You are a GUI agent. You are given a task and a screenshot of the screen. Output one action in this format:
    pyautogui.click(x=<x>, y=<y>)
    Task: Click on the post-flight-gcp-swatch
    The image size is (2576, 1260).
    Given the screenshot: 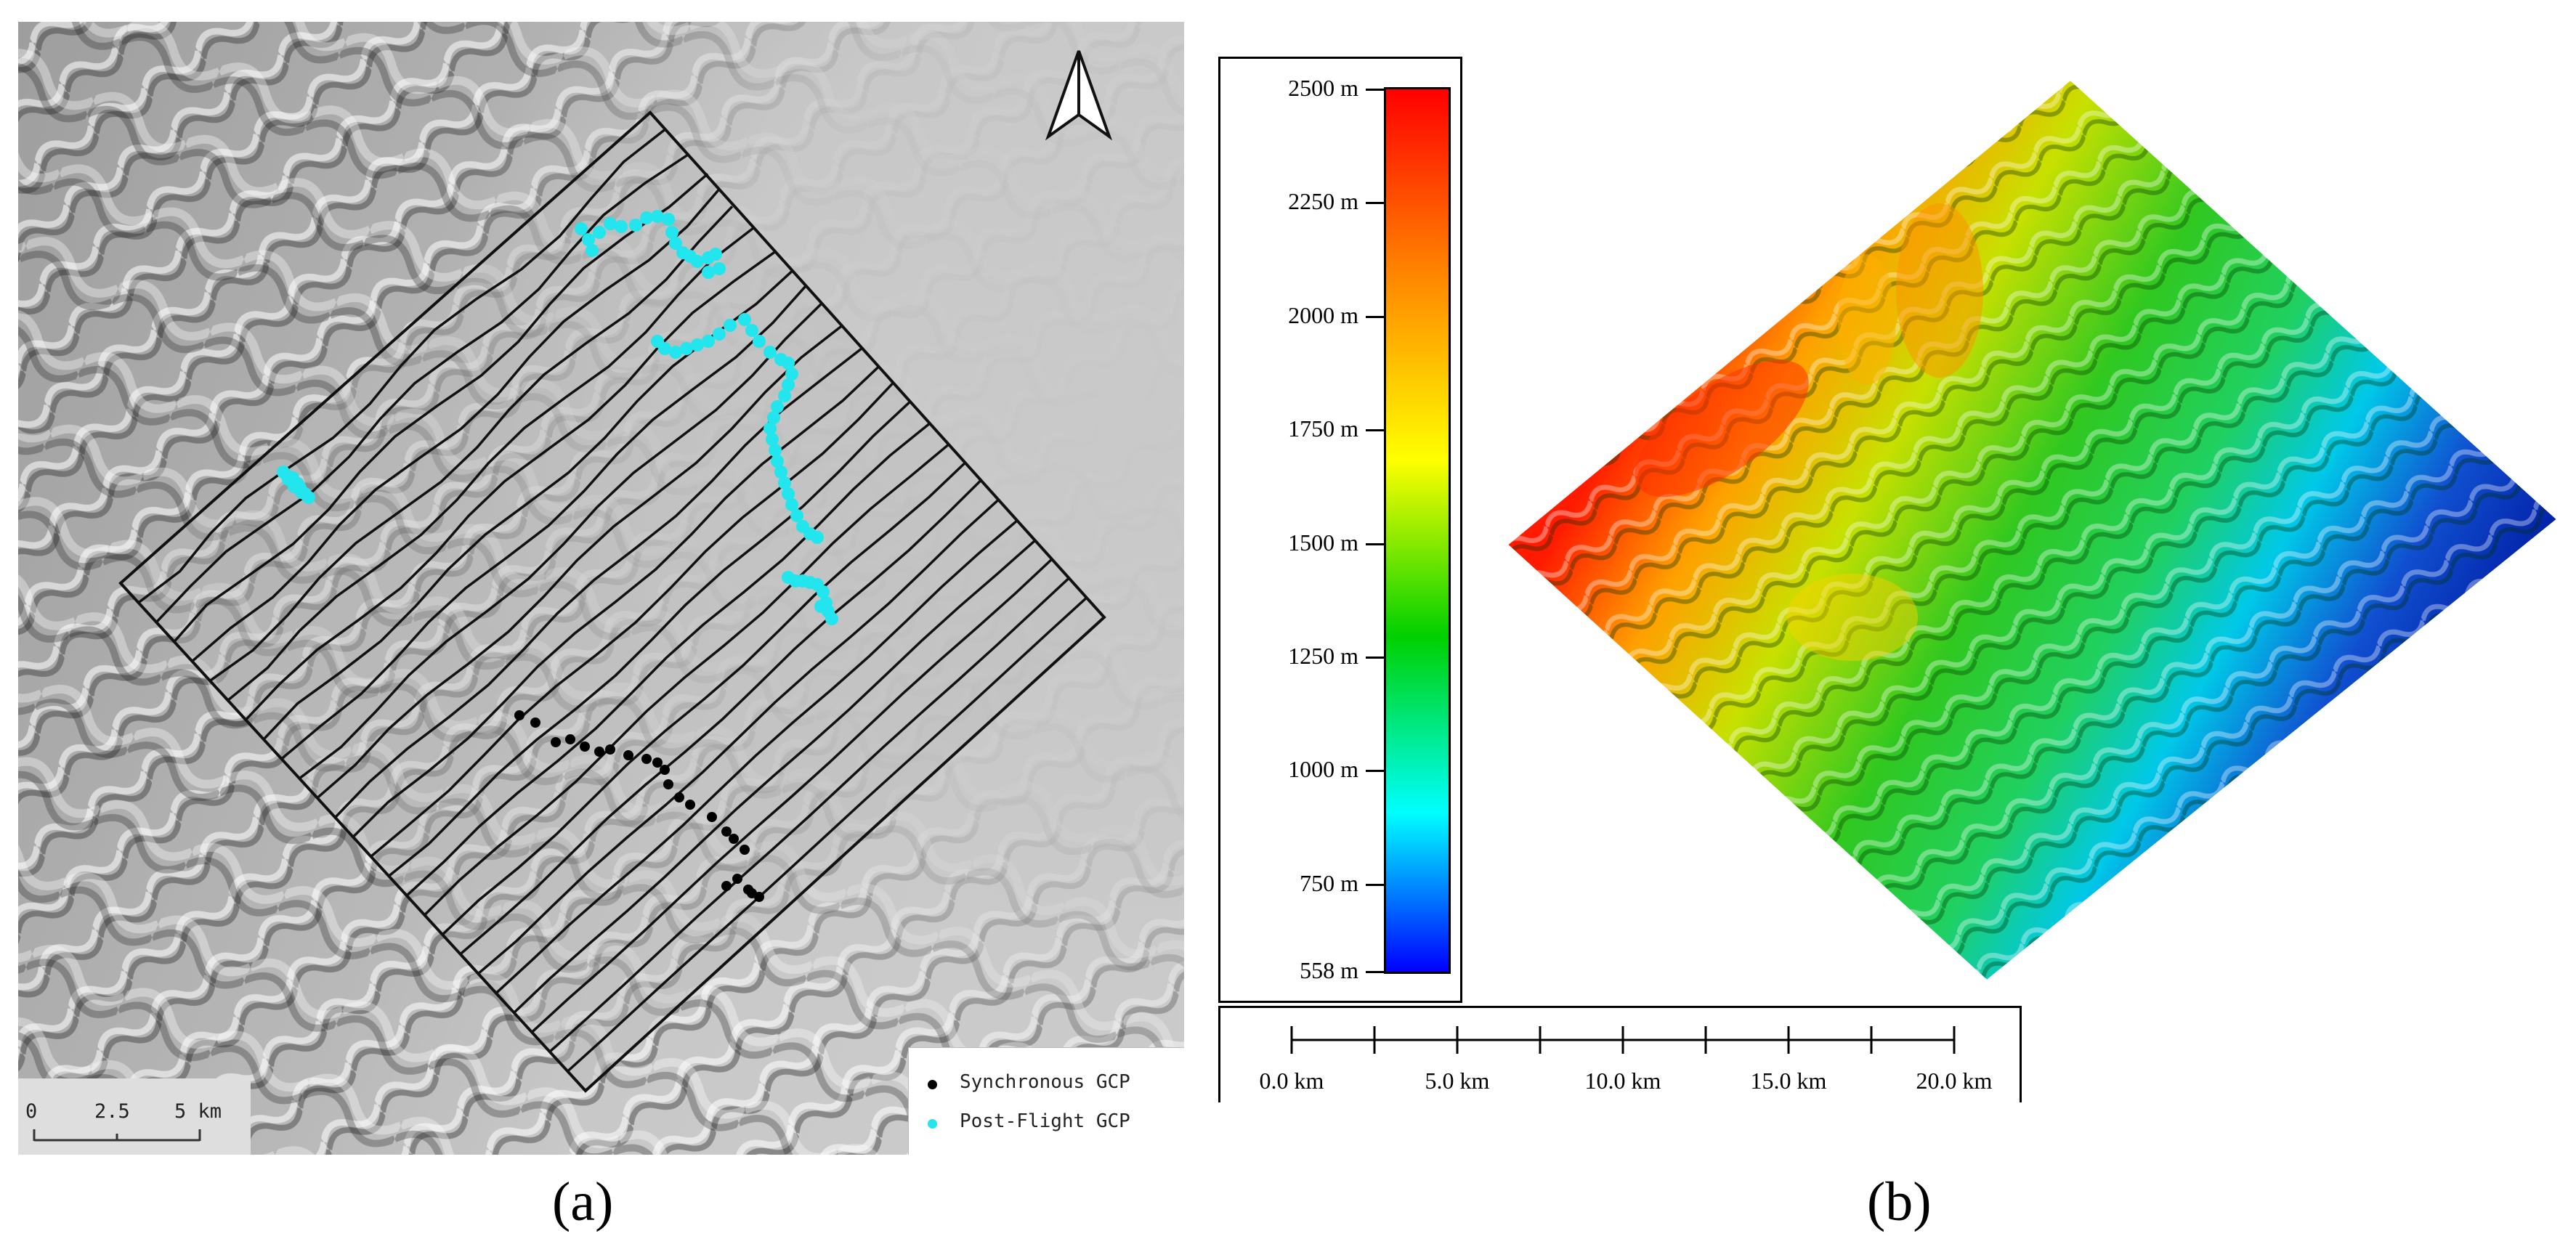 What is the action you would take?
    pyautogui.click(x=932, y=1124)
    